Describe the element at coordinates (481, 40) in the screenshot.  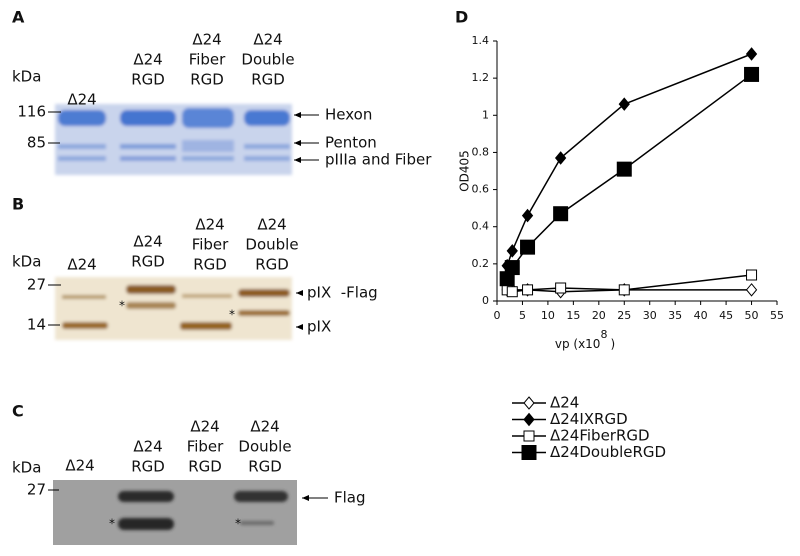
I see `y-tick-label: 1.4` at that location.